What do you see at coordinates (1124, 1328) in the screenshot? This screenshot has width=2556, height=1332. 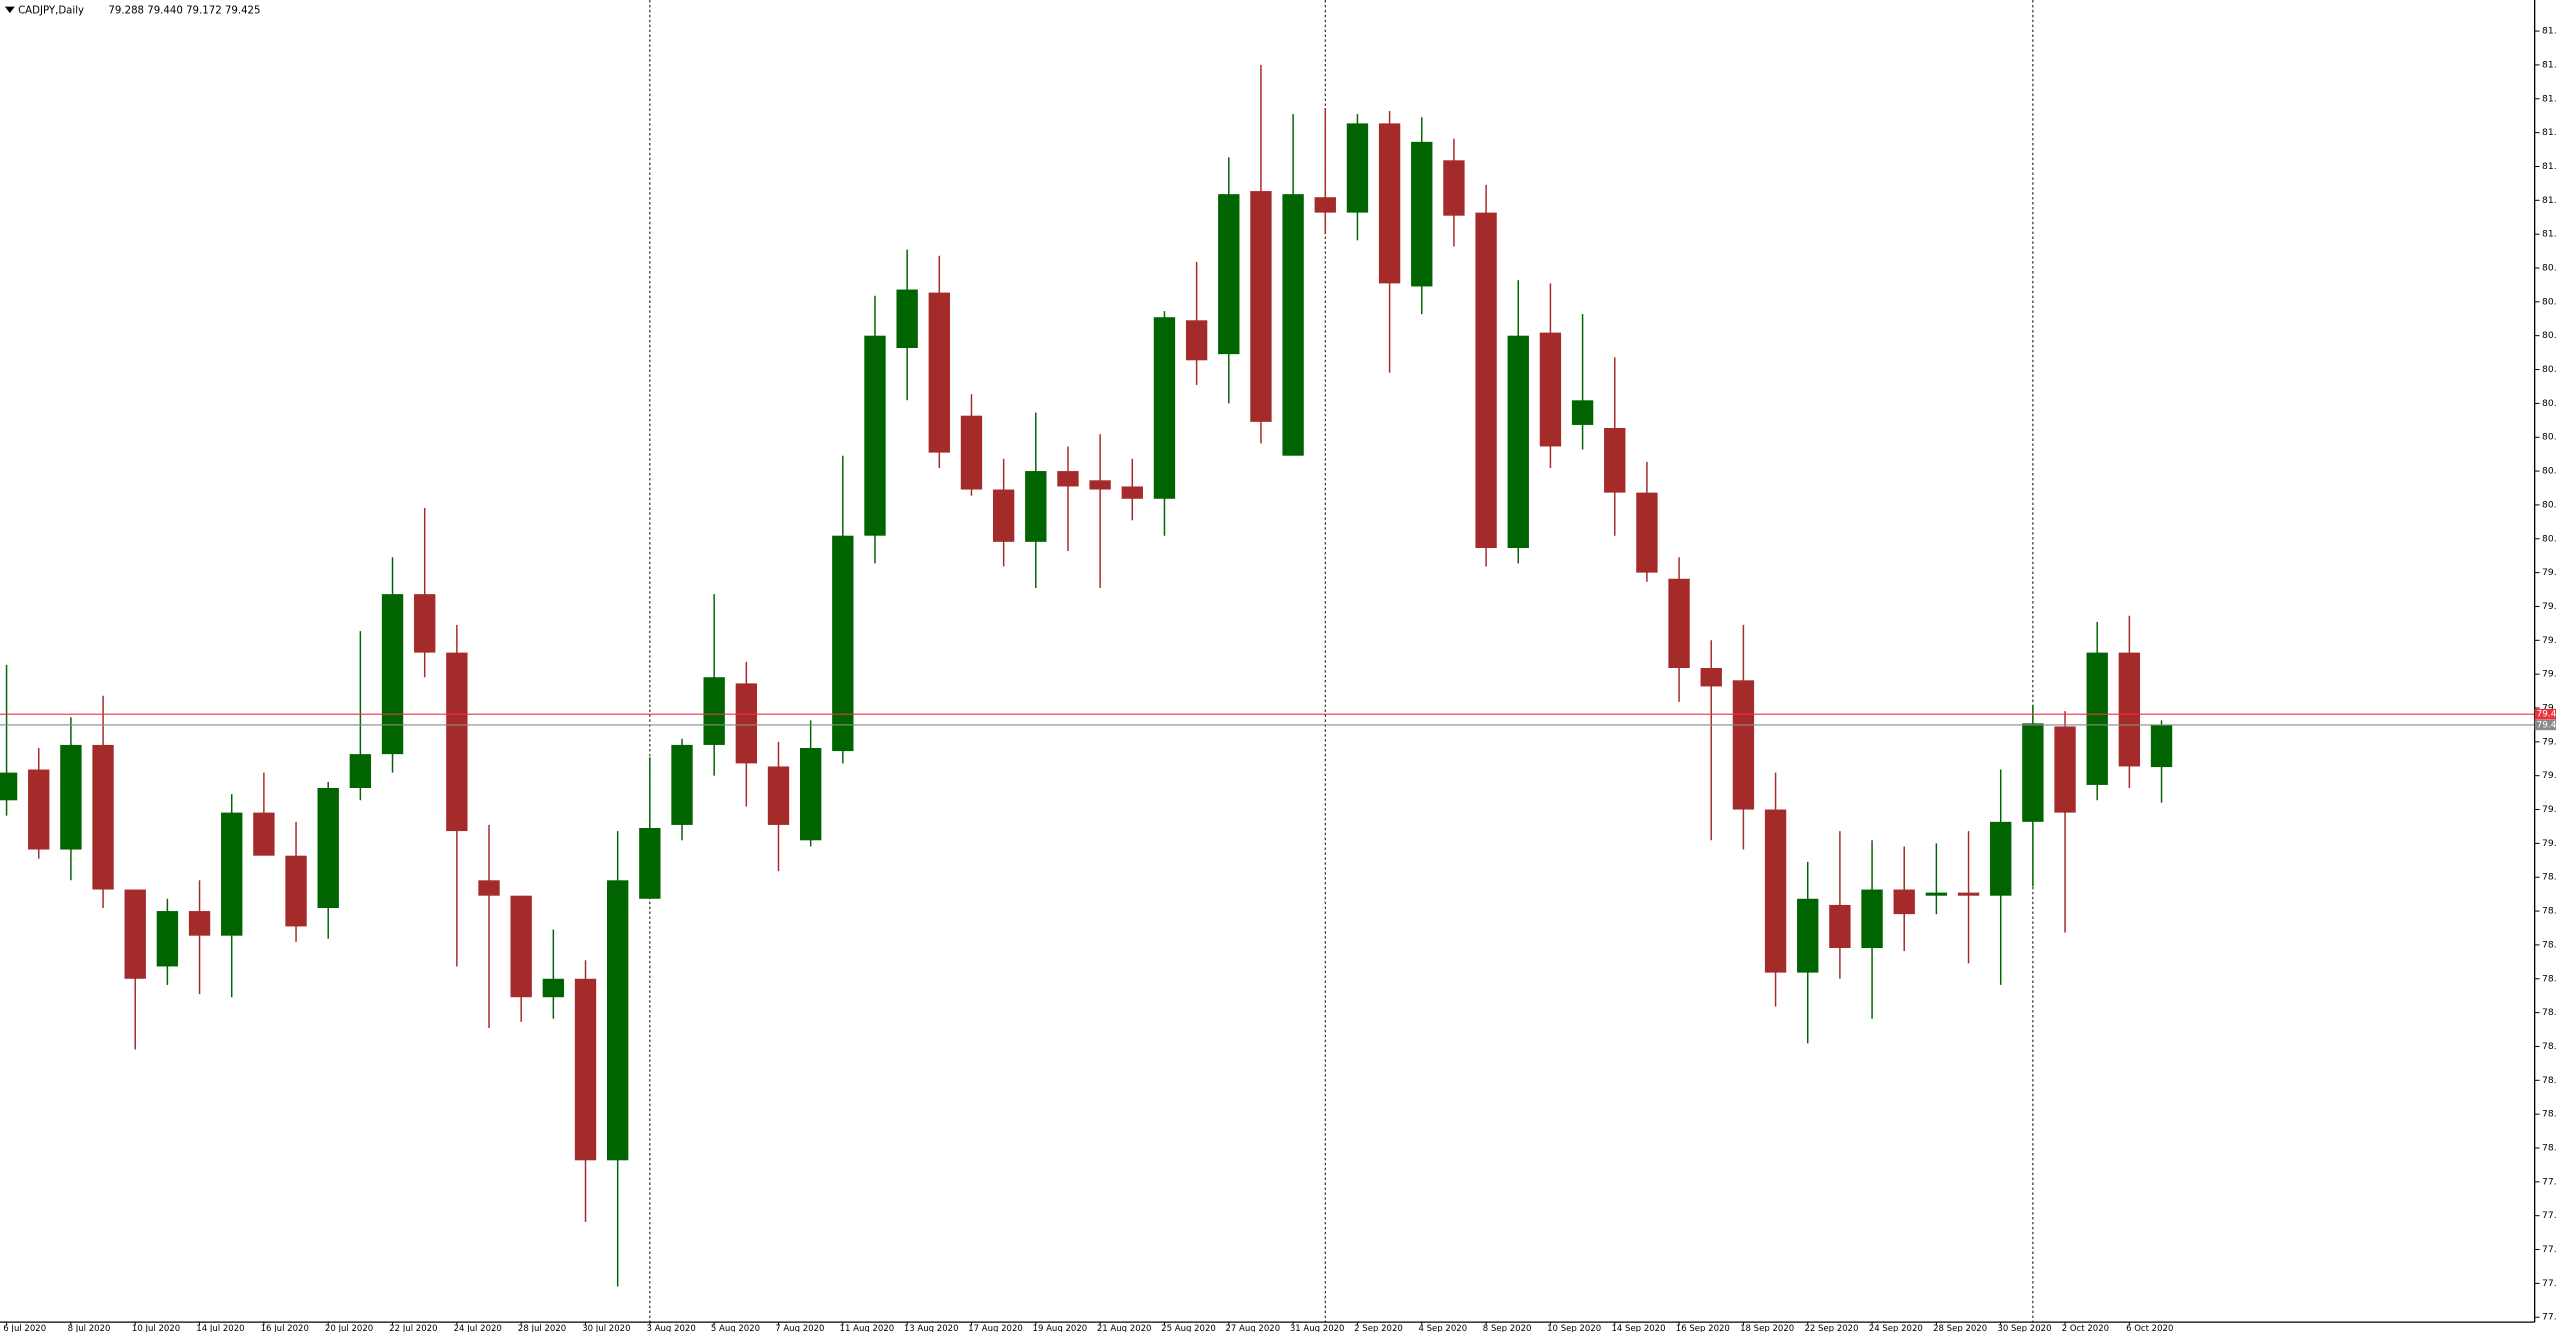 I see `x-tick-label: 21 Aug 2020` at bounding box center [1124, 1328].